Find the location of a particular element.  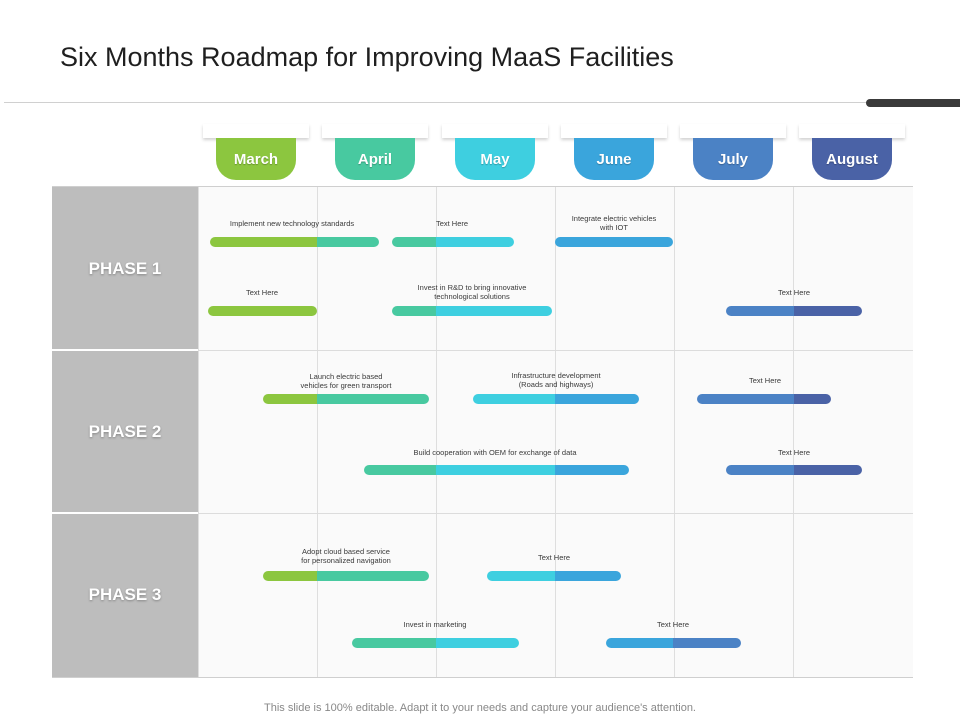

month-label-april: April is located at coordinates (375, 159).